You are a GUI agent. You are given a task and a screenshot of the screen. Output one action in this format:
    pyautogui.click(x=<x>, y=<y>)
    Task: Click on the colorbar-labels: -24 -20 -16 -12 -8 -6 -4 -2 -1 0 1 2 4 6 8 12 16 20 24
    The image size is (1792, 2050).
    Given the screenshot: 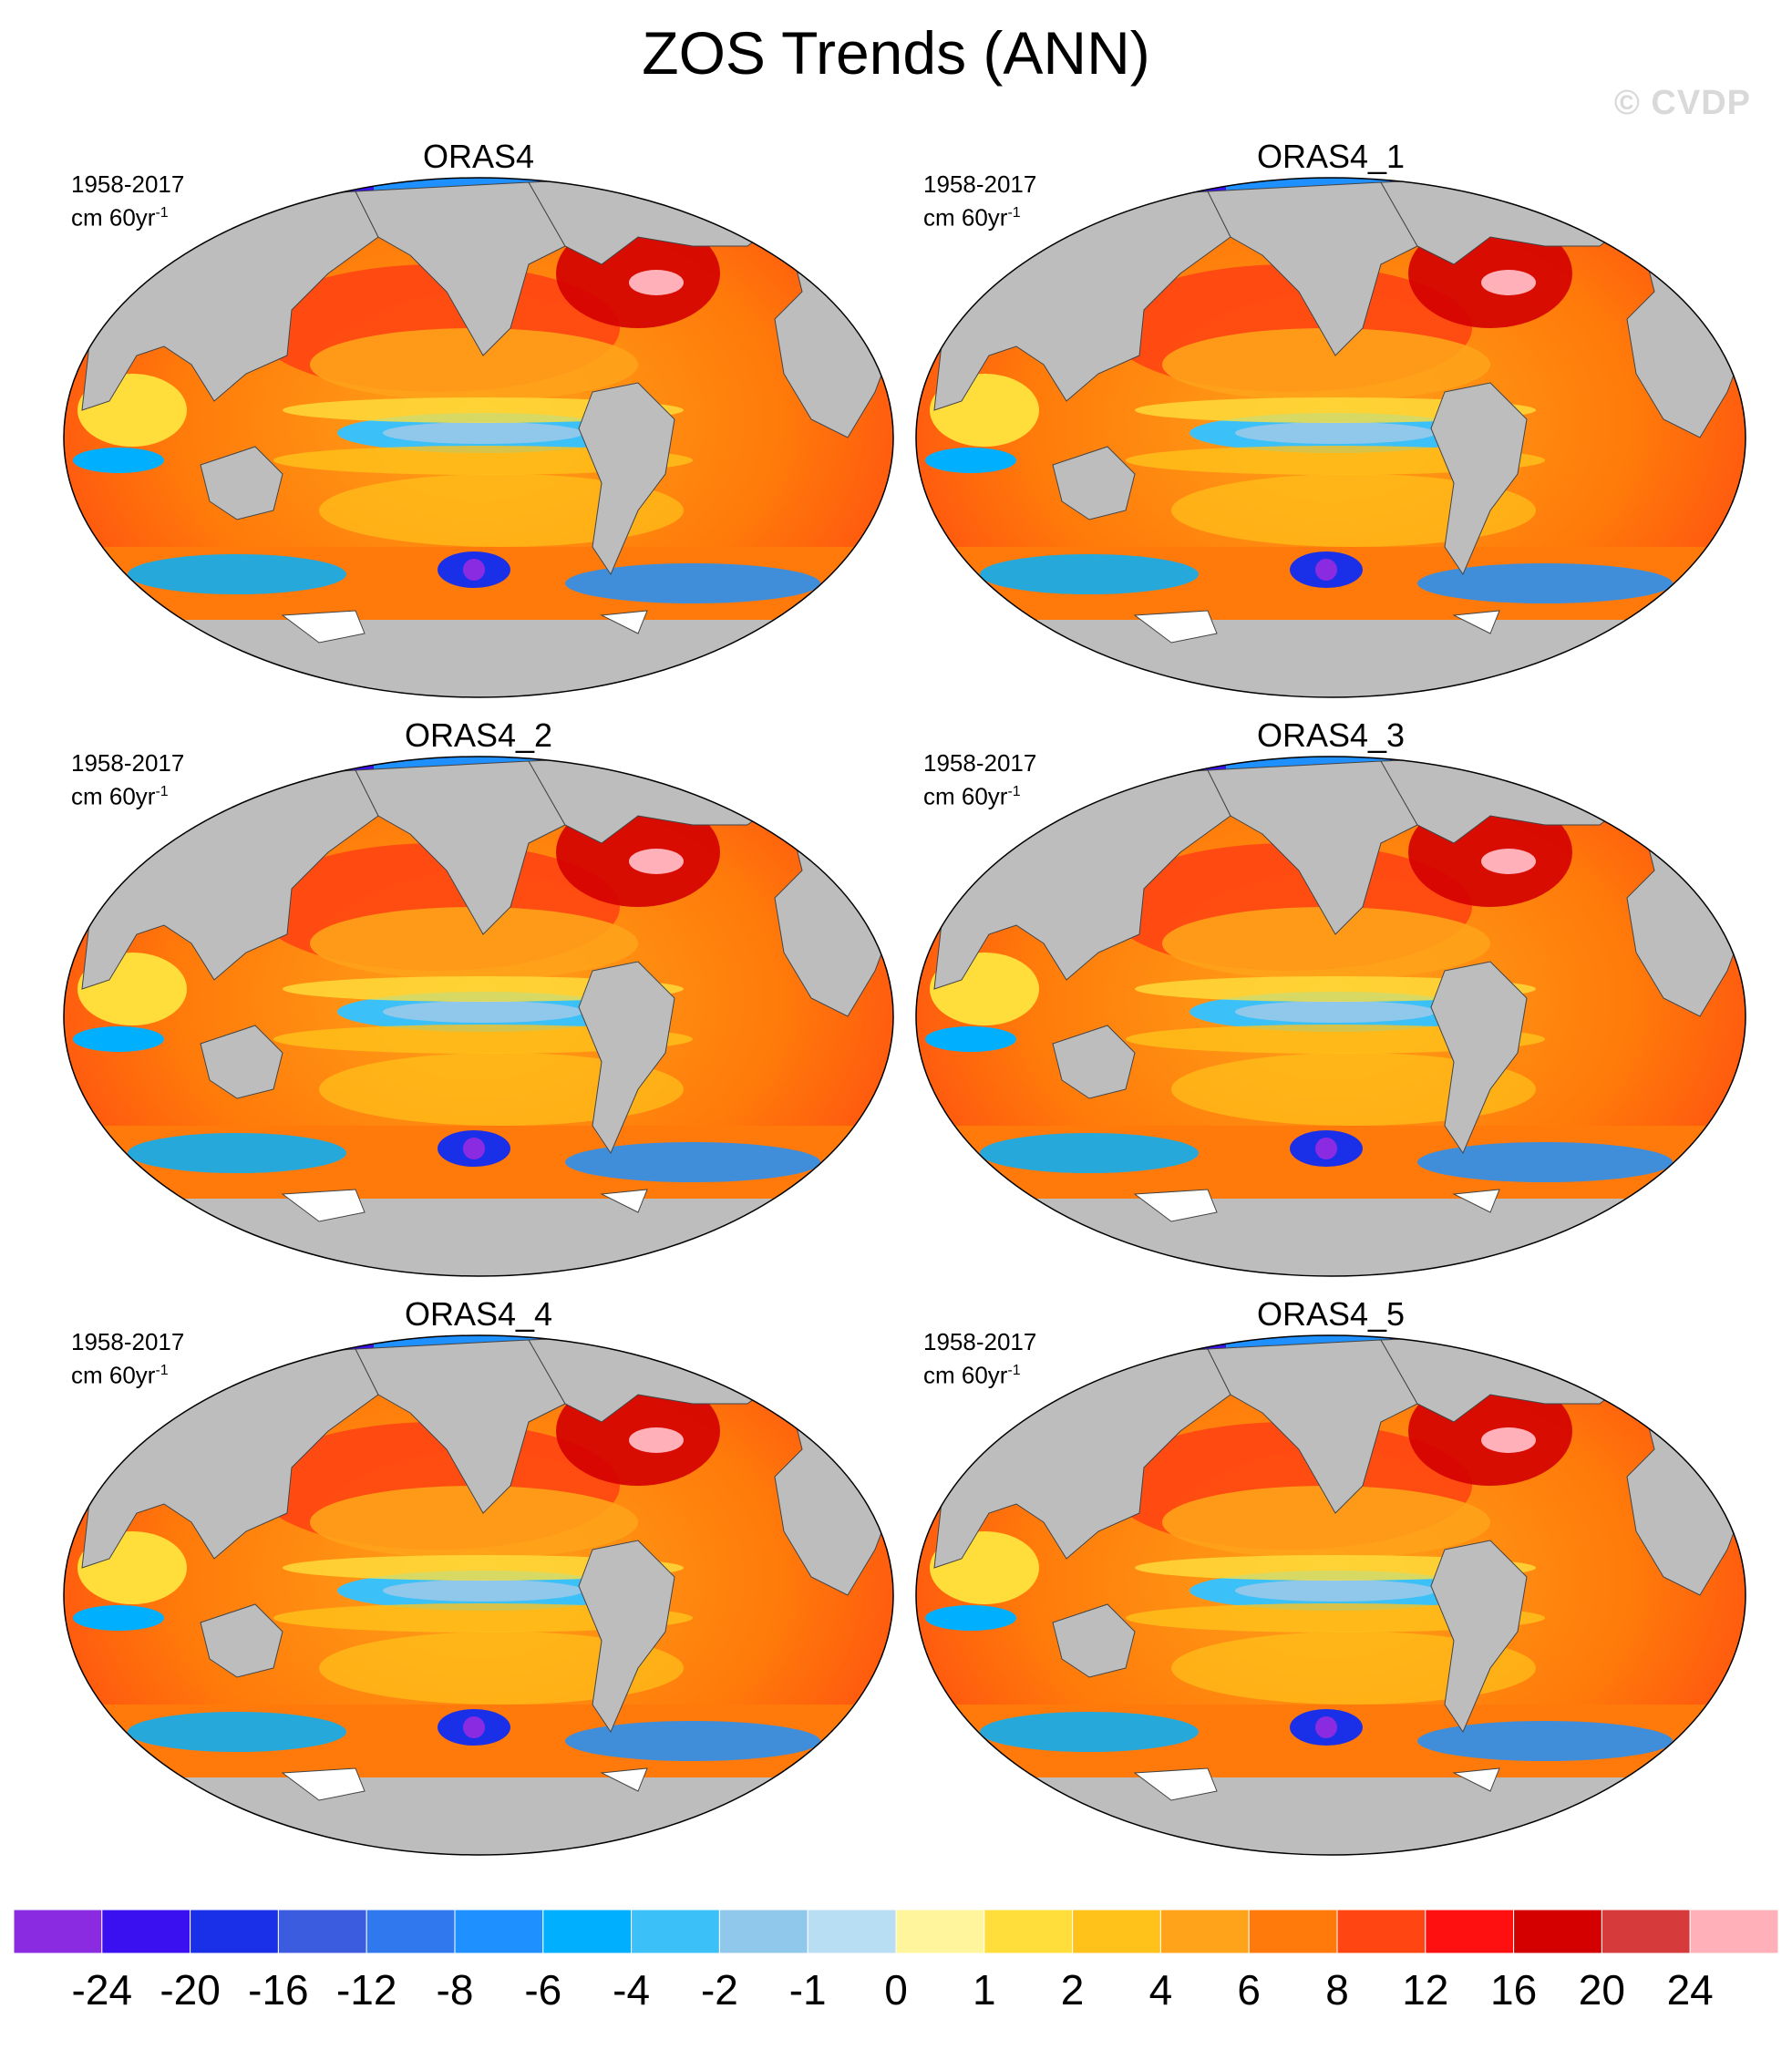 What is the action you would take?
    pyautogui.click(x=896, y=1992)
    